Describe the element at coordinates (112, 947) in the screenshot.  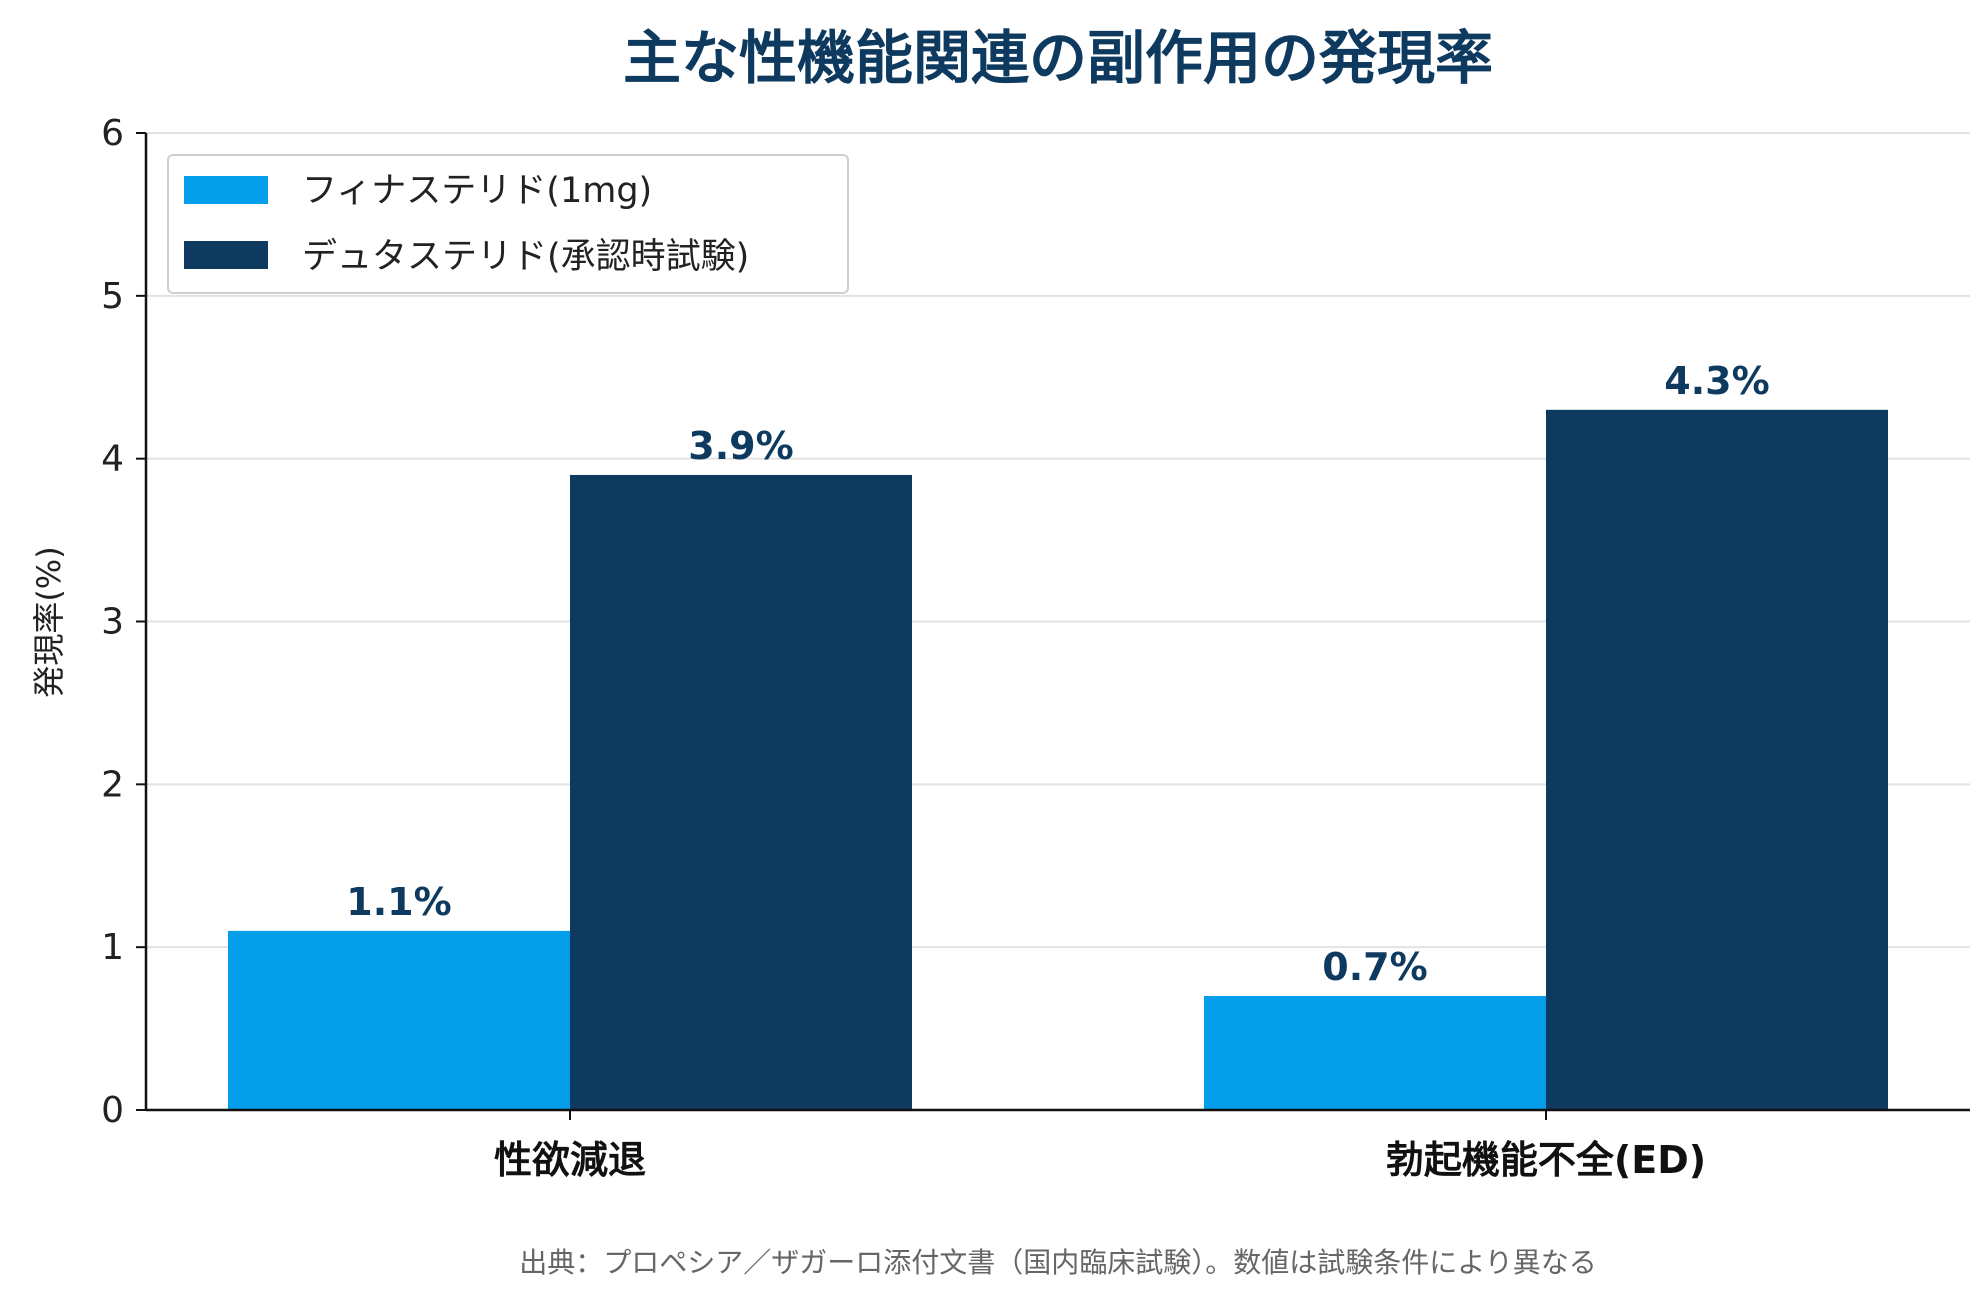
I see `y-tick-label: 1` at that location.